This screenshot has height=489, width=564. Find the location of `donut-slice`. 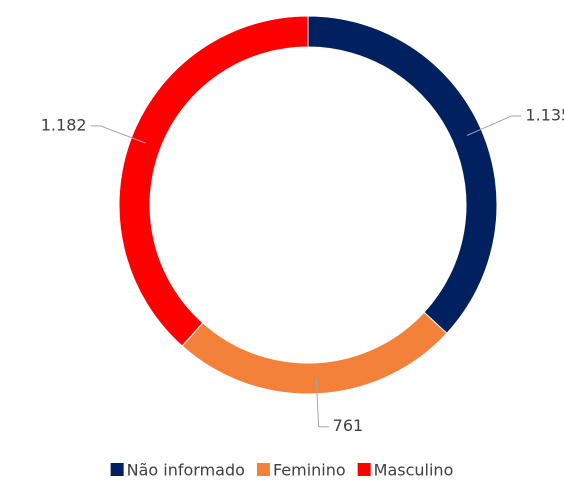

donut-slice is located at coordinates (314, 353).